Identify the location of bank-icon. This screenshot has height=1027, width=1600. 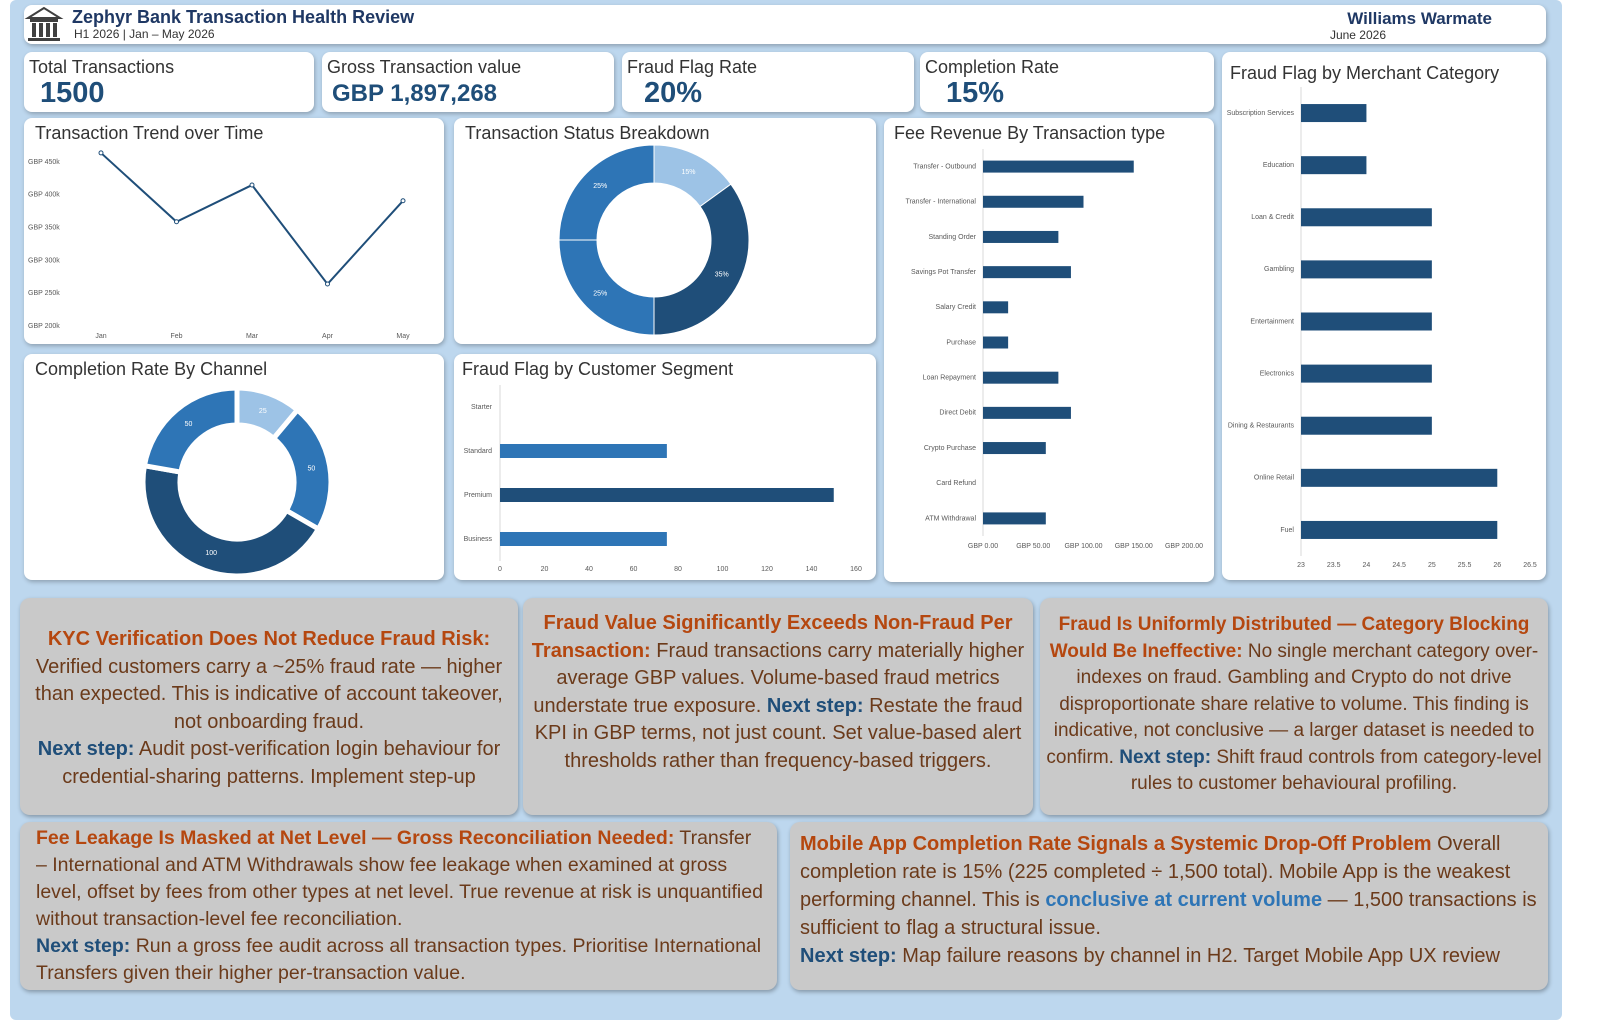
(44, 23).